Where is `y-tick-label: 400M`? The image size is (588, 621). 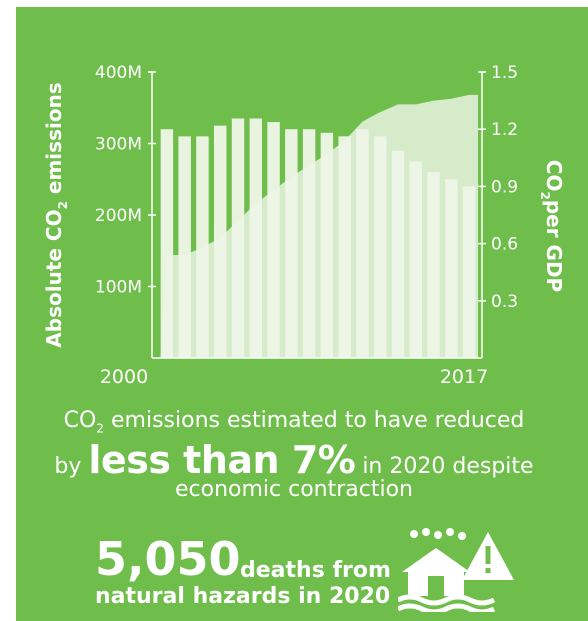 y-tick-label: 400M is located at coordinates (118, 73).